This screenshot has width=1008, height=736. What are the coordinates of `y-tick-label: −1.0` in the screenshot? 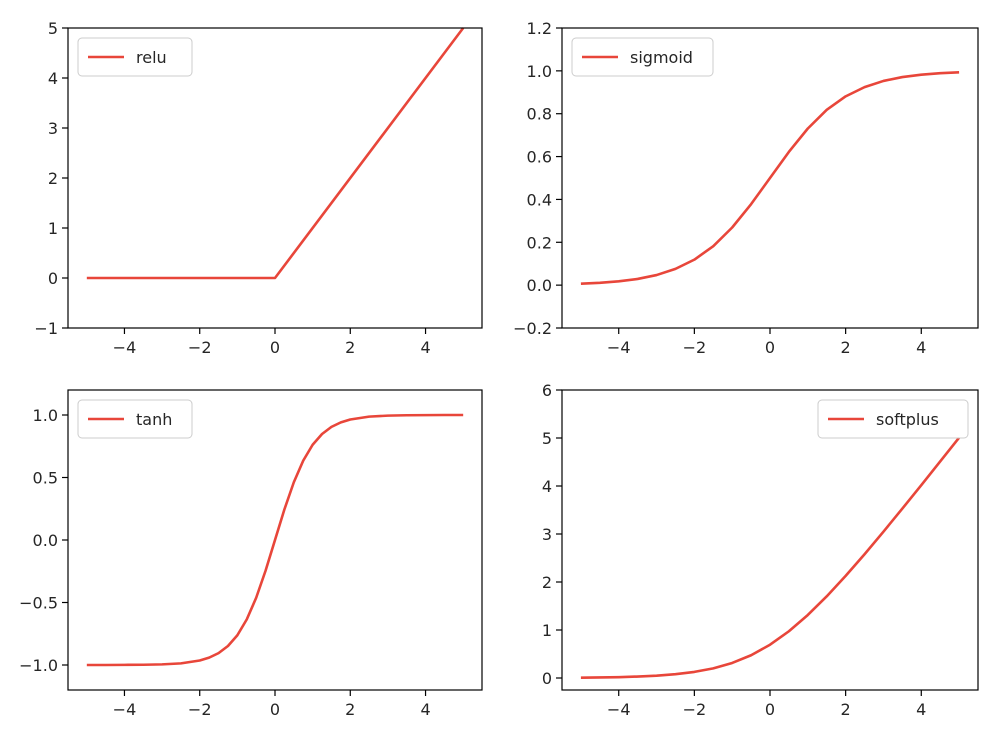 It's located at (38, 665).